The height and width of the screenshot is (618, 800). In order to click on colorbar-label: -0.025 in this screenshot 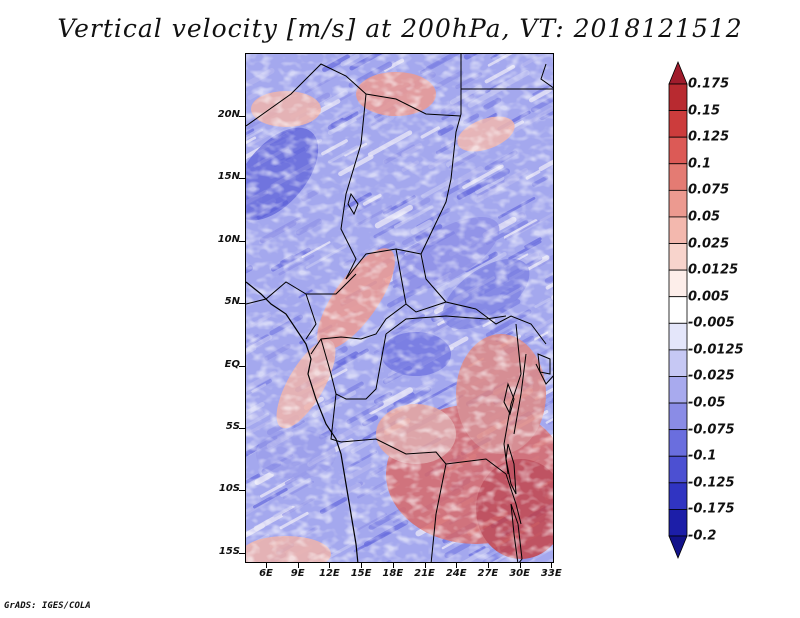, I will do `click(711, 376)`.